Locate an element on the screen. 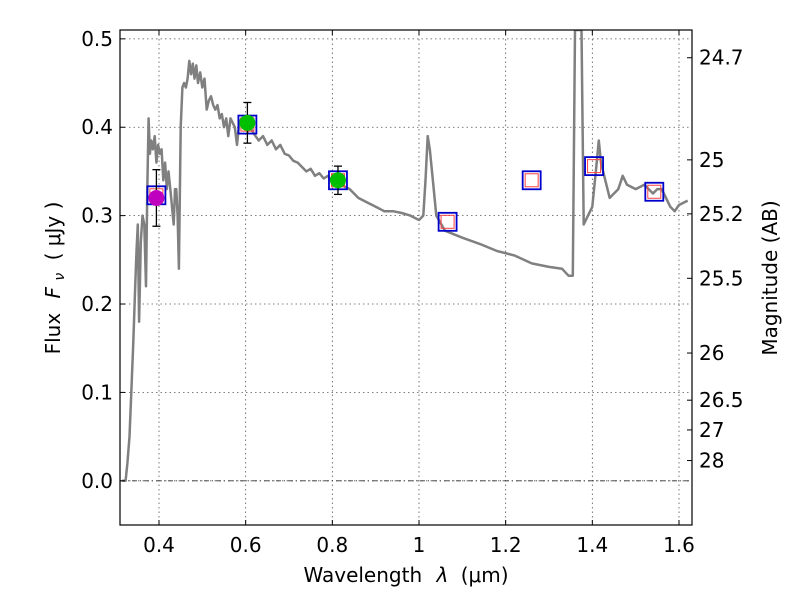  data-points-group is located at coordinates (405, 166).